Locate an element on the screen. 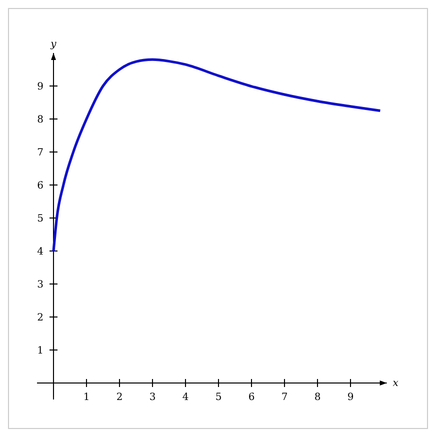  y-tick-label: 6 is located at coordinates (40, 186).